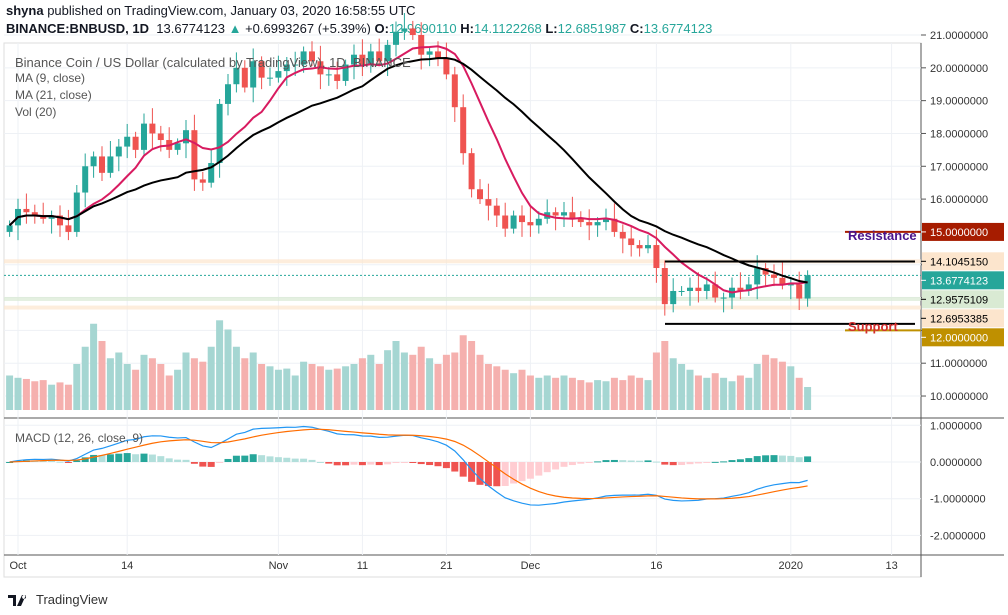 This screenshot has width=1008, height=615. I want to click on legend-volume: Vol (20), so click(36, 112).